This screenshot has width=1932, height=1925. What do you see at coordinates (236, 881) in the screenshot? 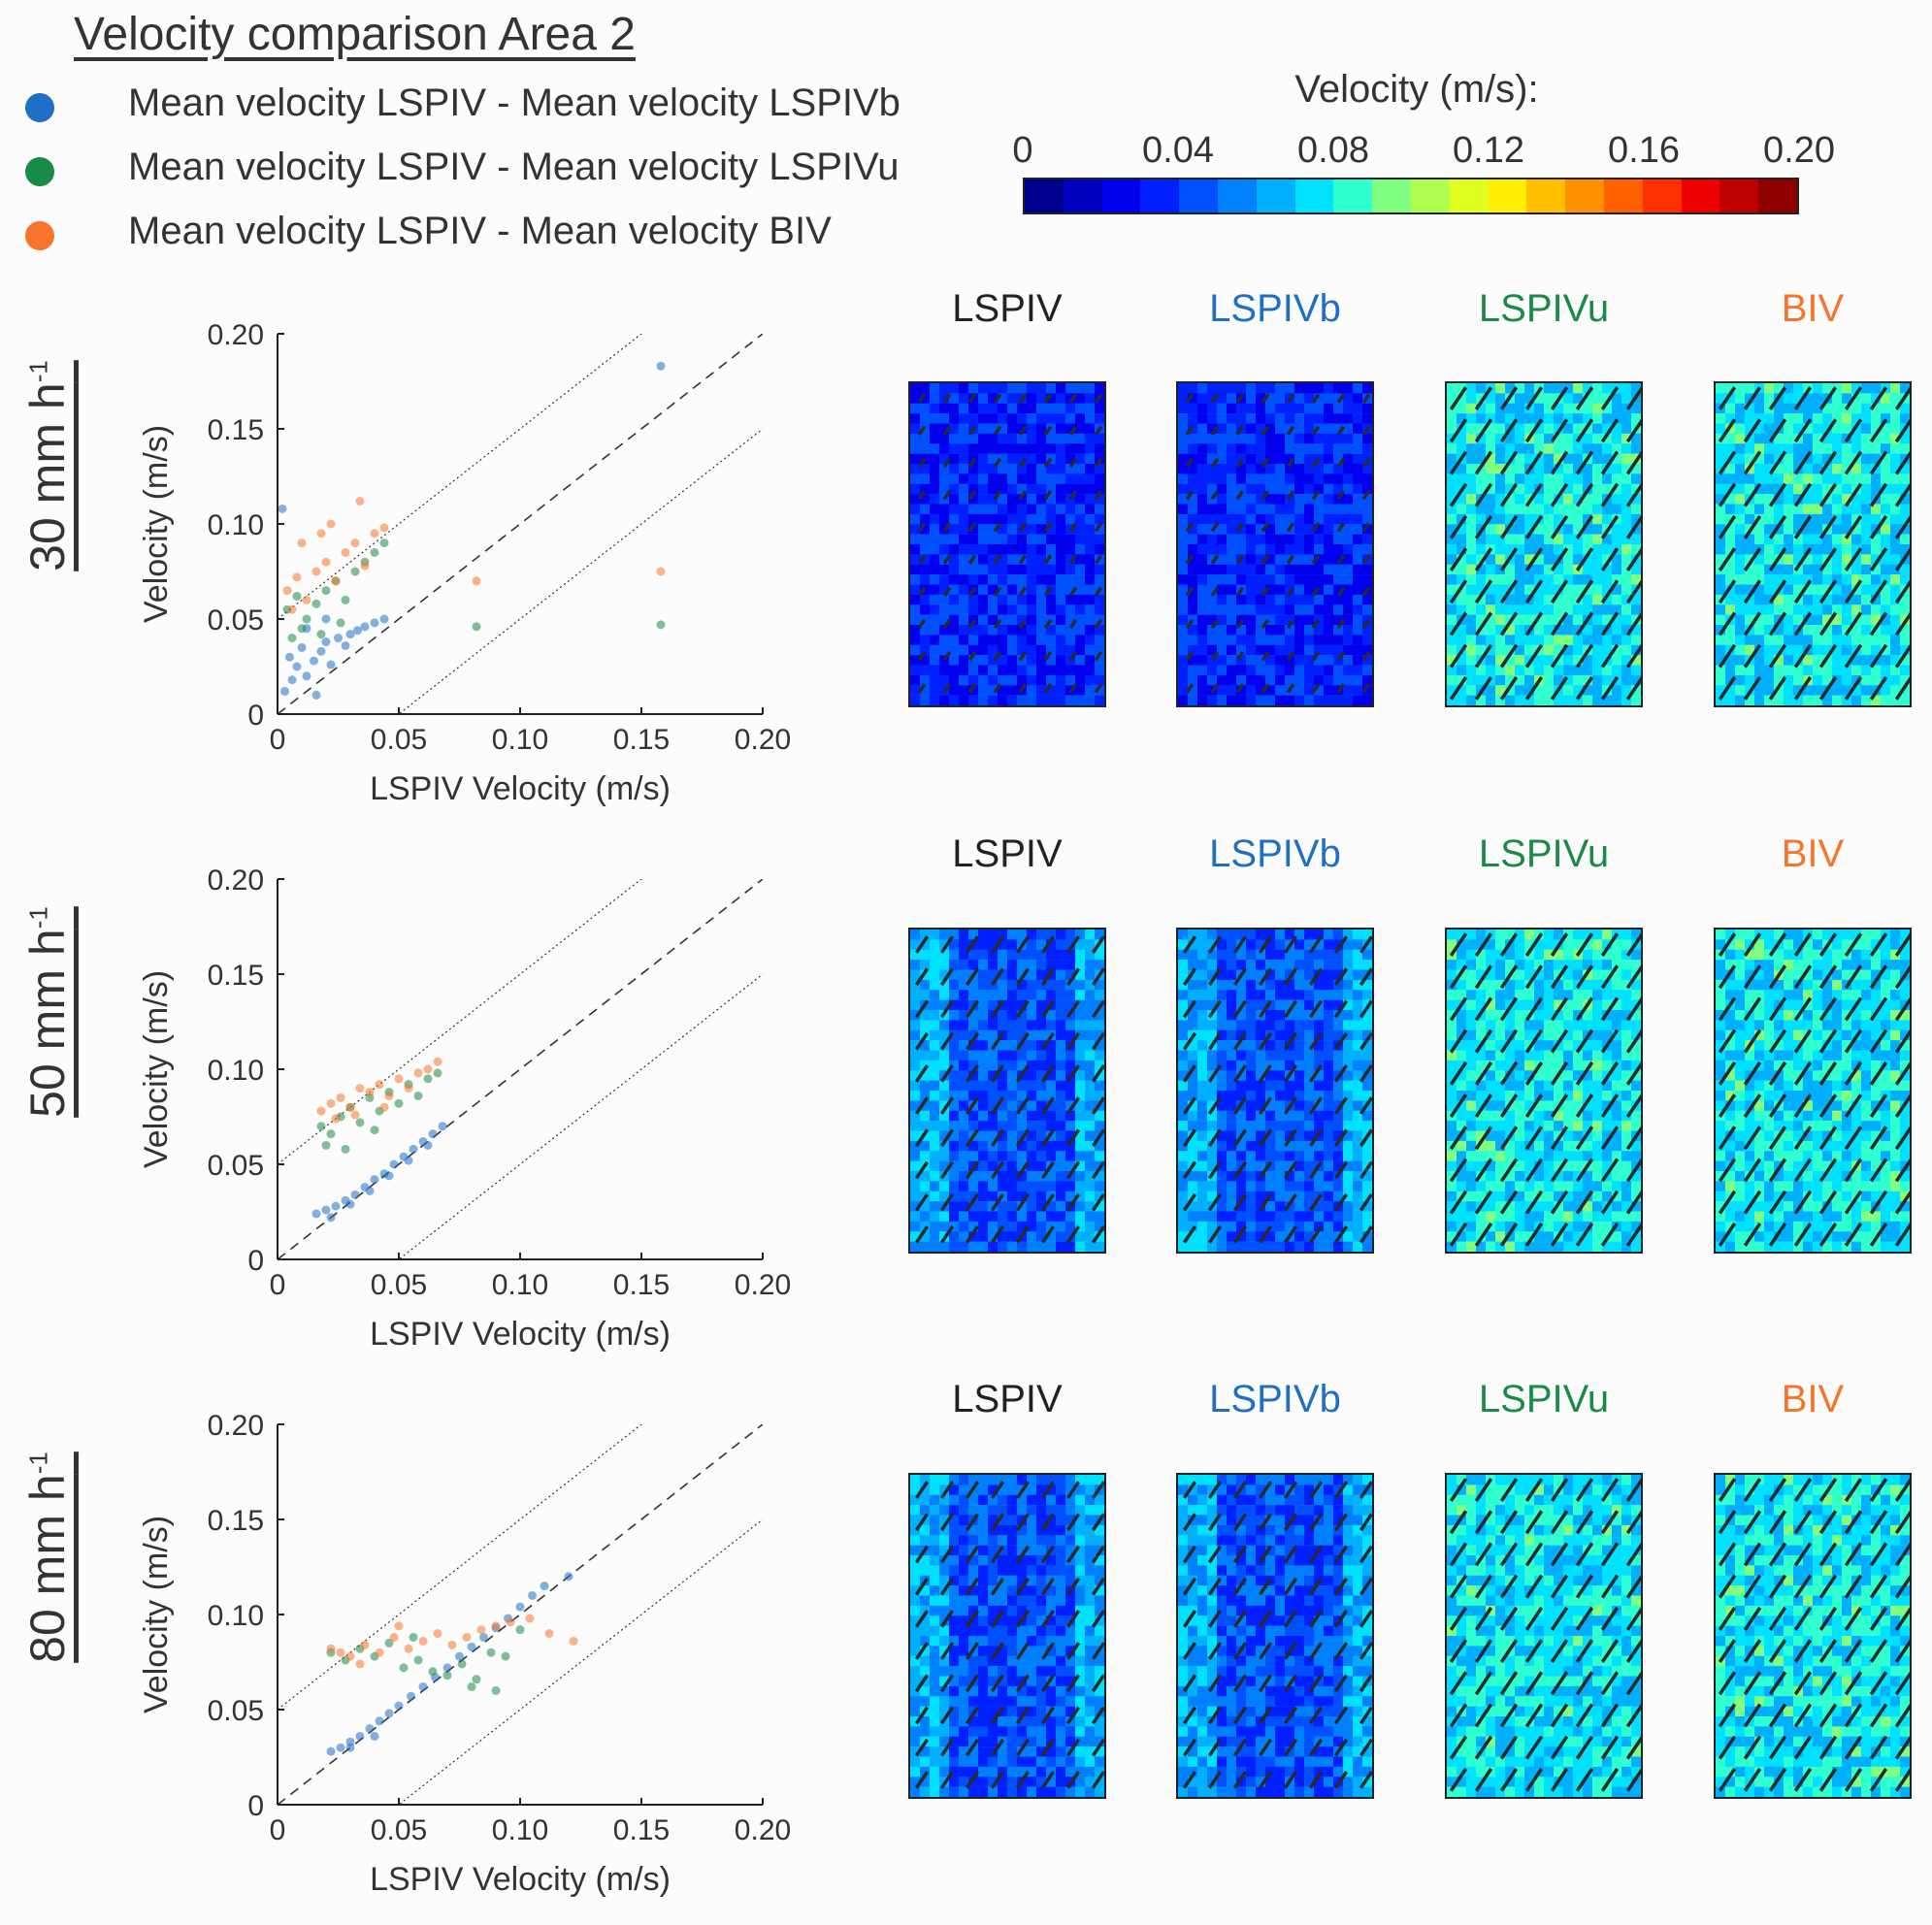
I see `y-tick-label: 0.20` at bounding box center [236, 881].